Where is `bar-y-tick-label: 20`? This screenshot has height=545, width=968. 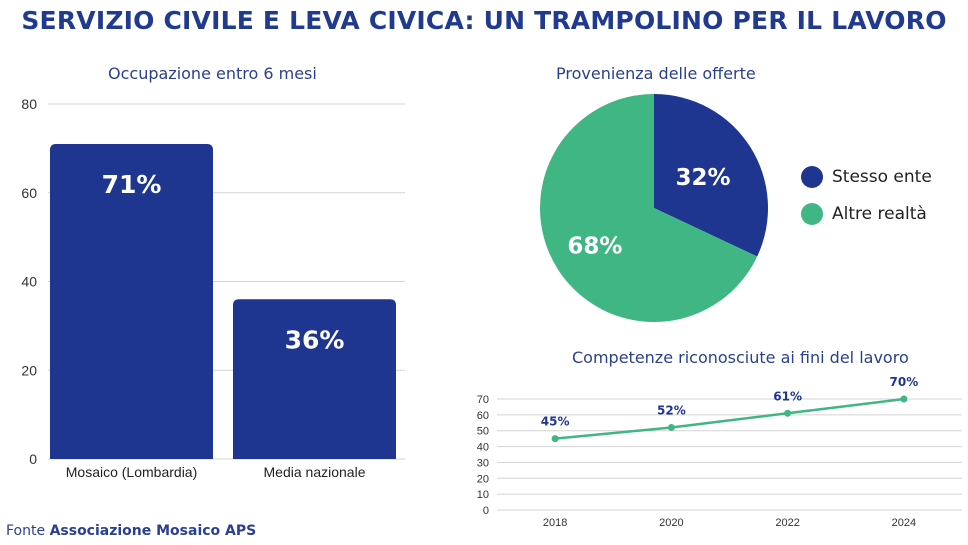 bar-y-tick-label: 20 is located at coordinates (29, 370).